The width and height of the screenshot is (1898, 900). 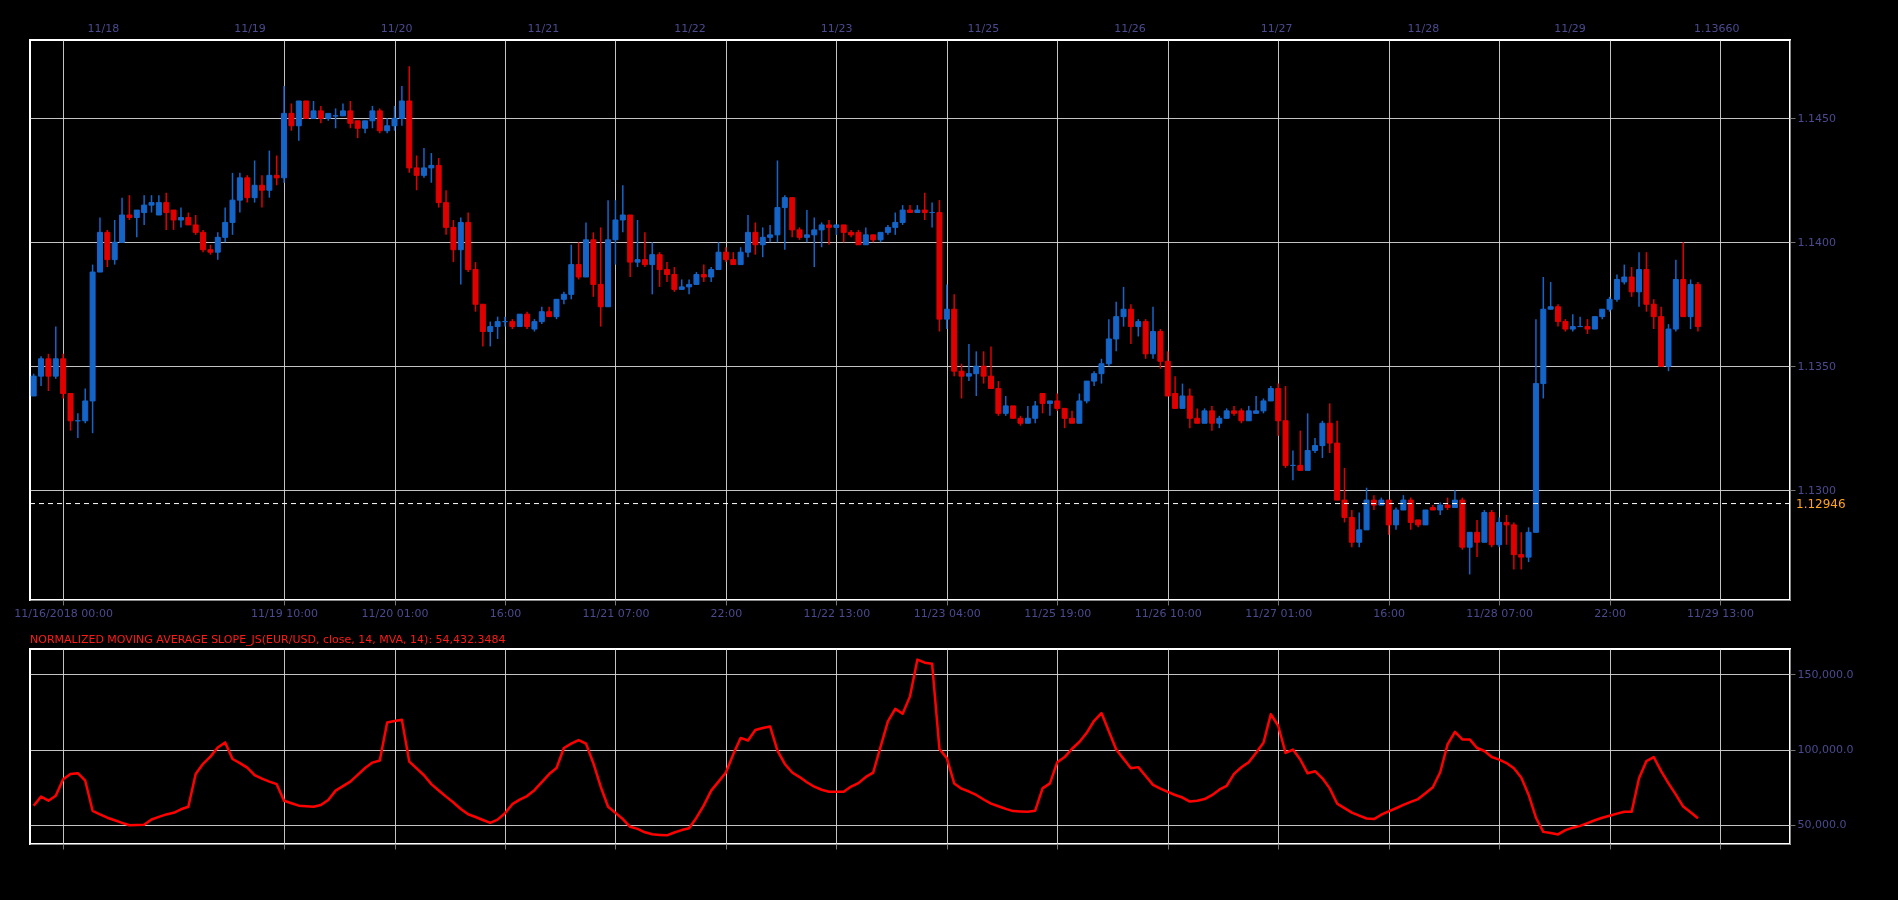 I want to click on text: 11/29, so click(x=1570, y=28).